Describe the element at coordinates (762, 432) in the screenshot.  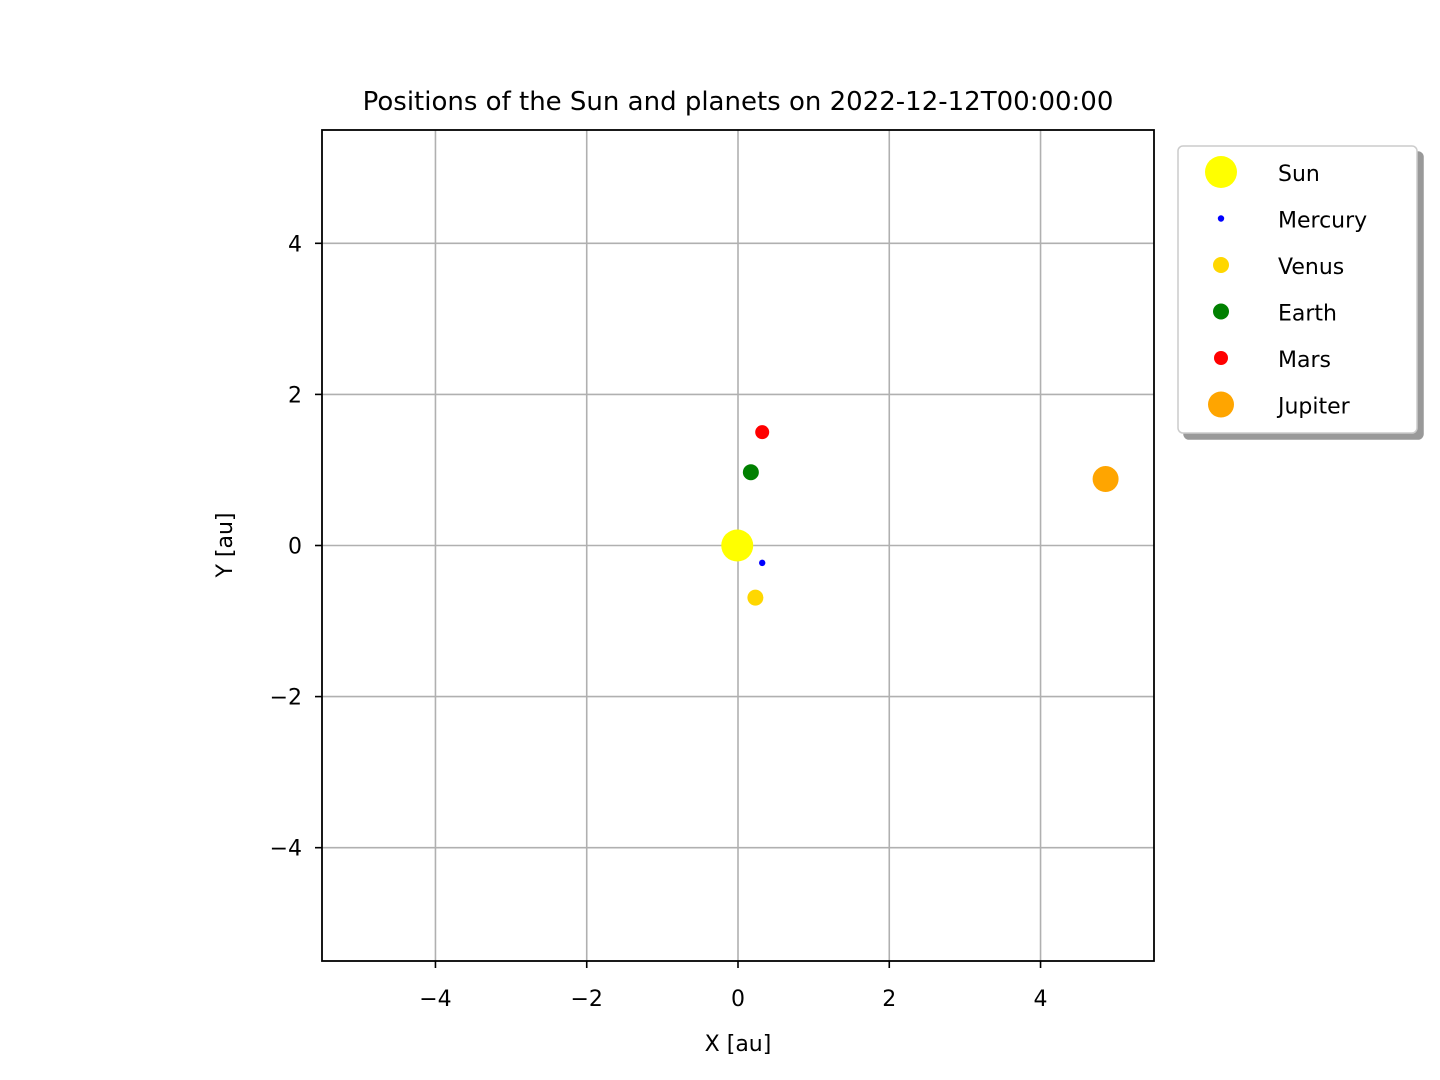
I see `point-mars` at that location.